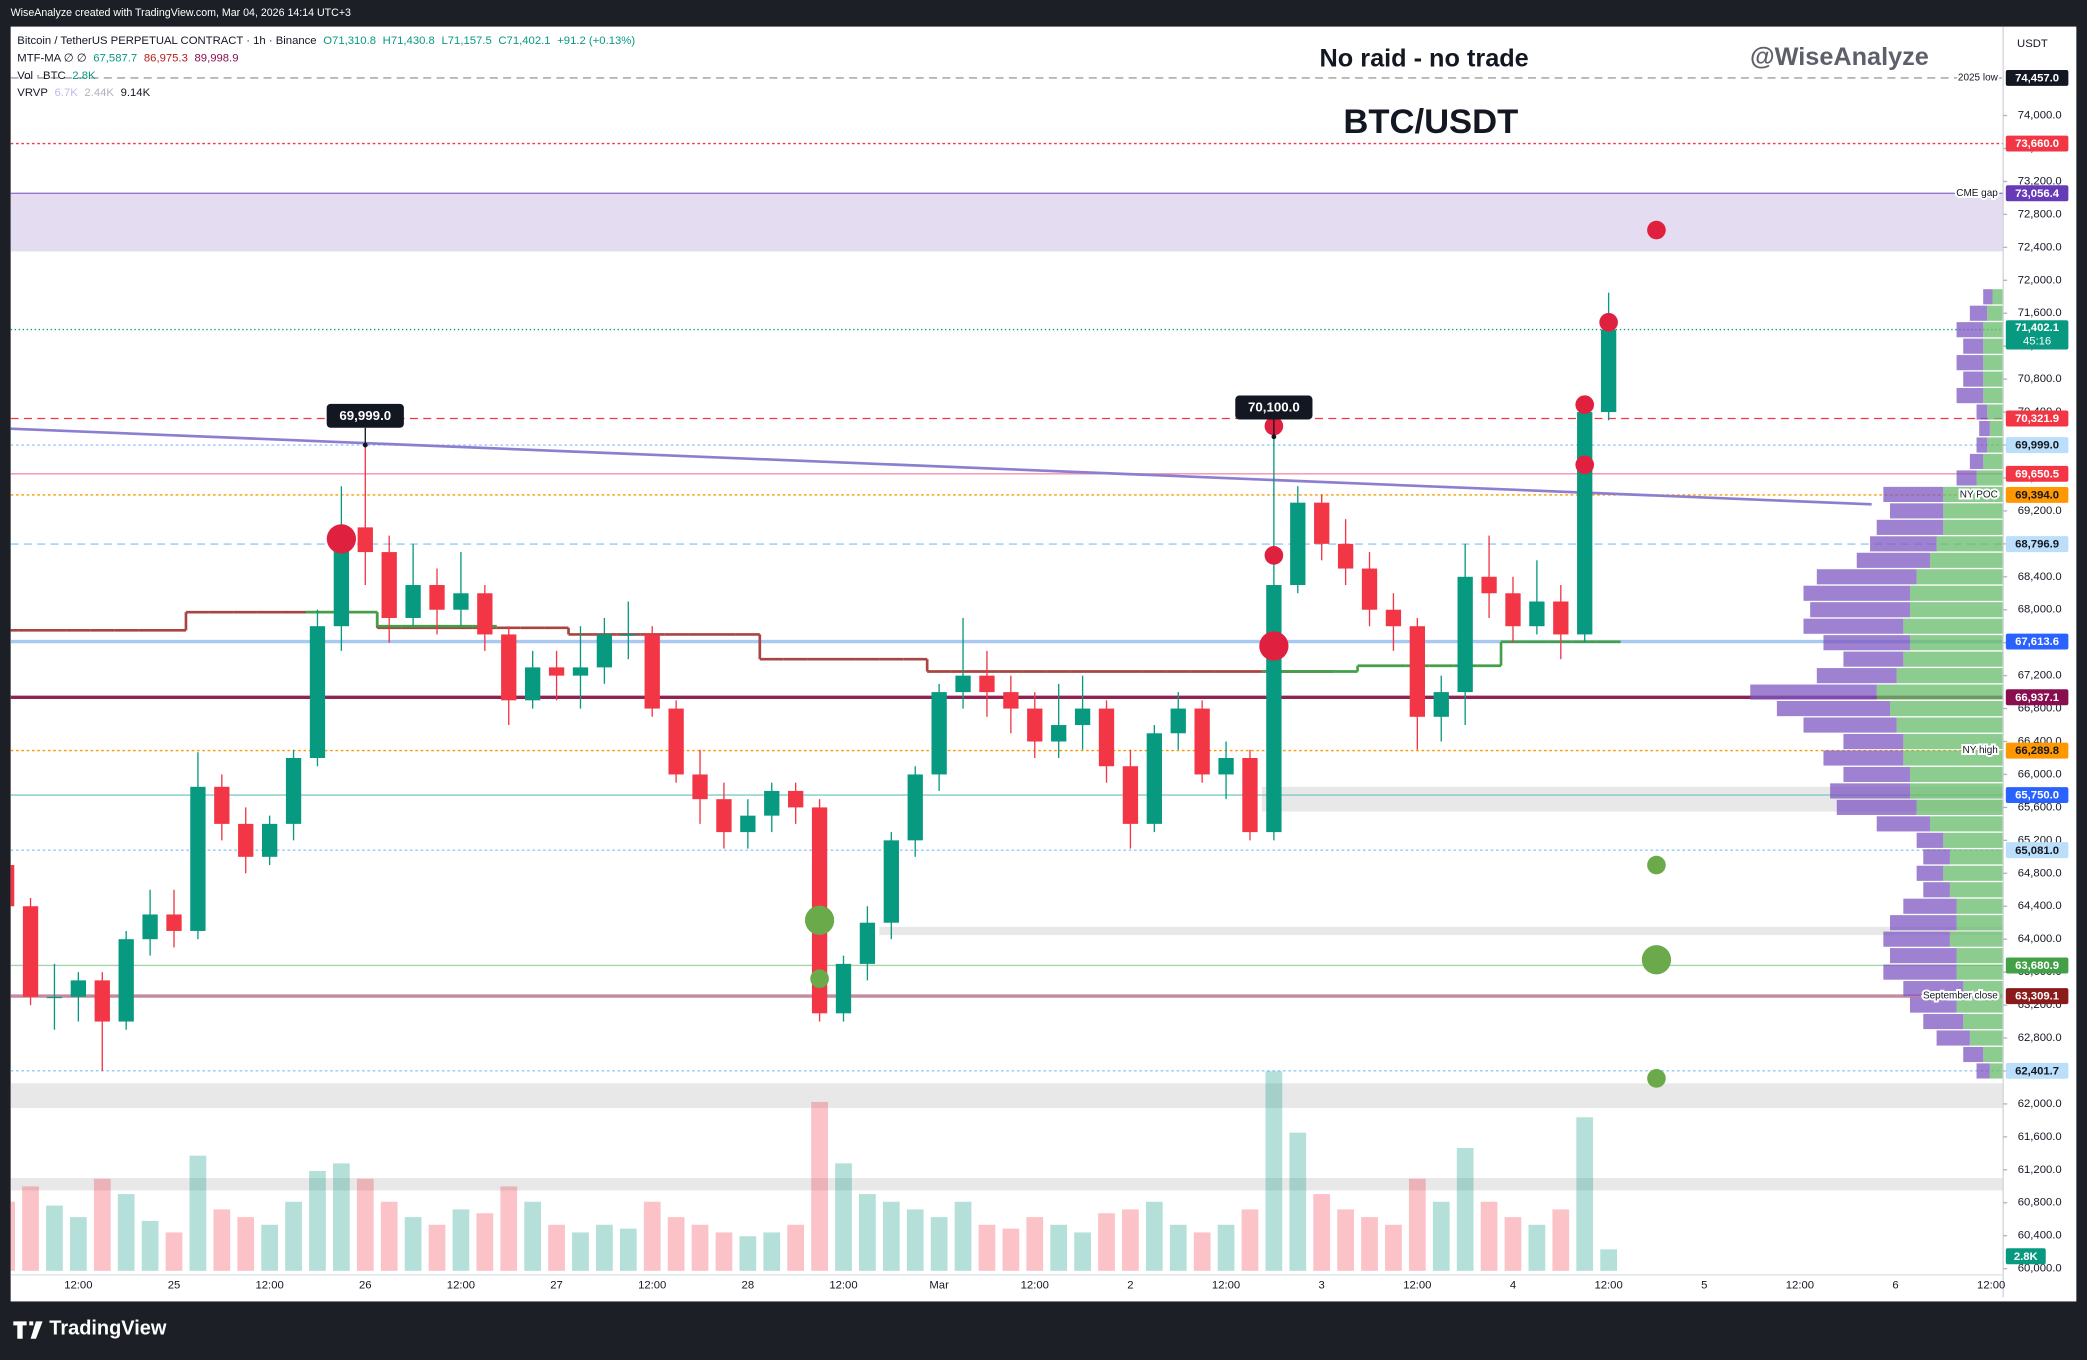  I want to click on ma-reading: 67,587.7, so click(115, 59).